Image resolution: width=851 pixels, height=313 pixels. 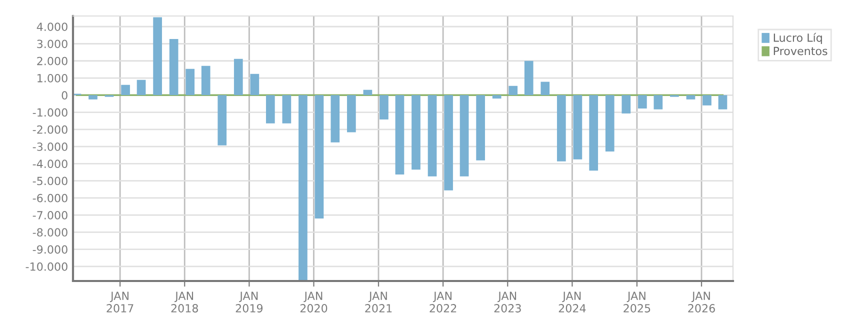 What do you see at coordinates (572, 302) in the screenshot?
I see `x-tick-label: JAN 2024` at bounding box center [572, 302].